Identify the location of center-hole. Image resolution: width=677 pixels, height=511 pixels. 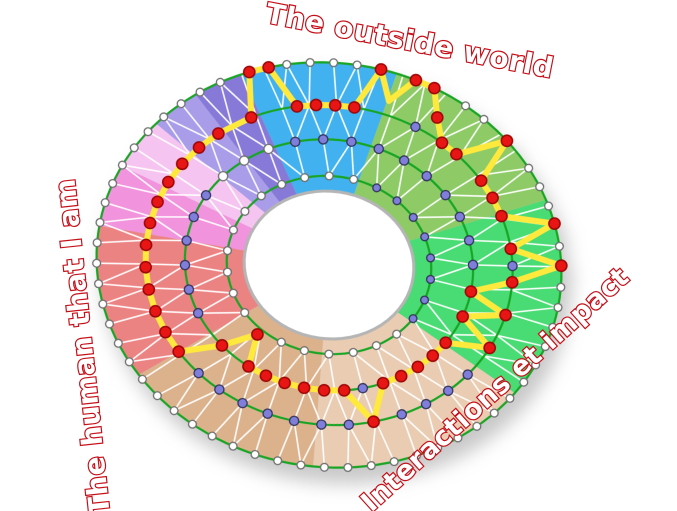
(329, 265).